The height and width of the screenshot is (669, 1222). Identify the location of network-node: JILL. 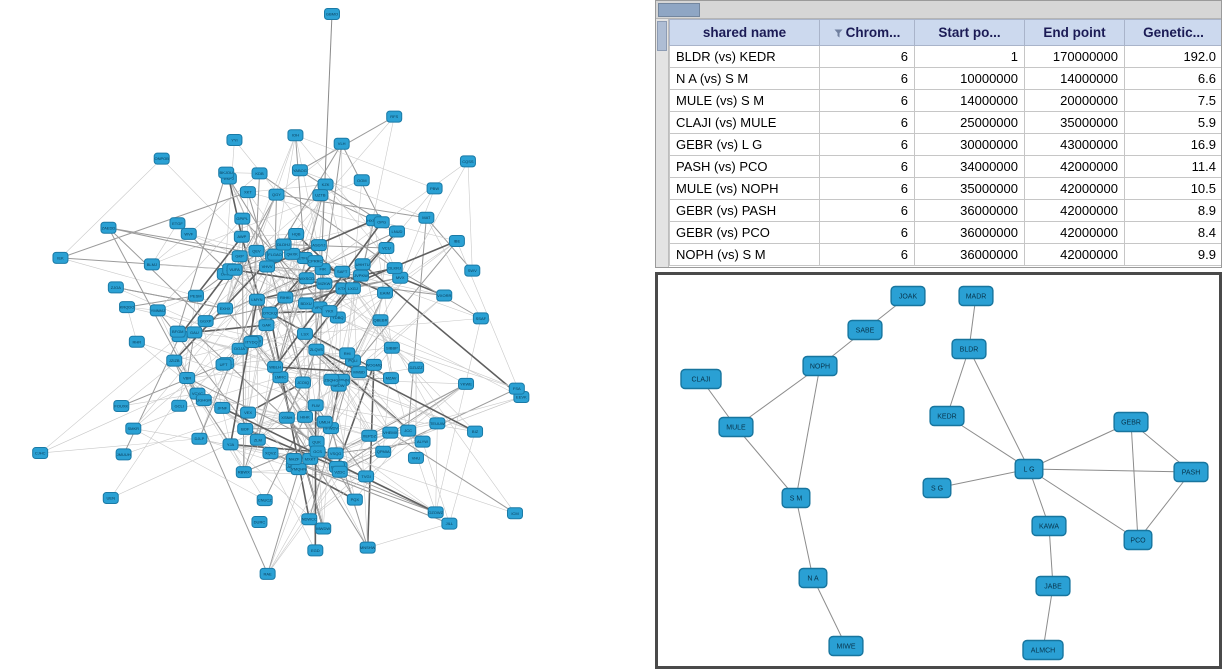
(449, 523).